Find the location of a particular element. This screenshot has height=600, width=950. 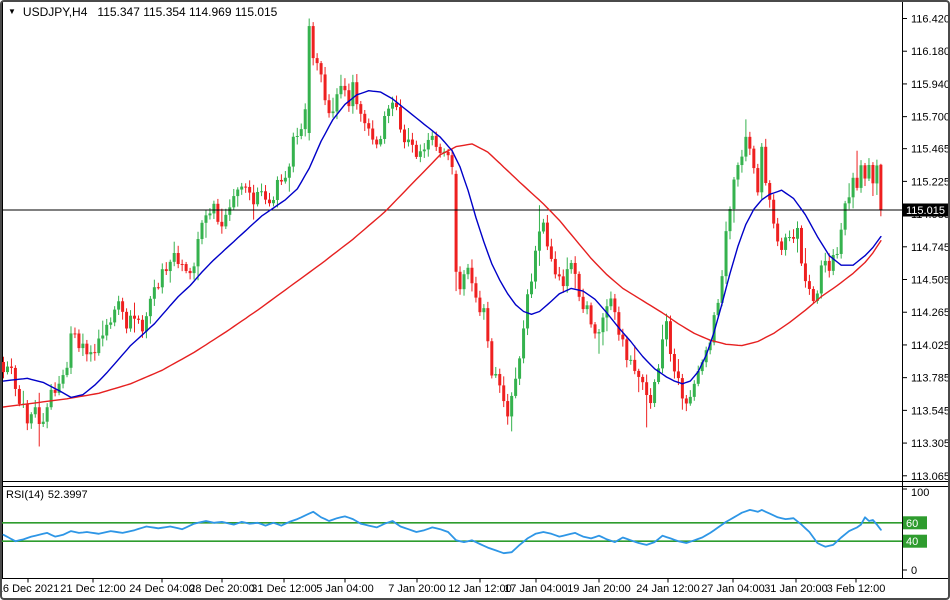

current-price-box: 115.015 is located at coordinates (925, 210).